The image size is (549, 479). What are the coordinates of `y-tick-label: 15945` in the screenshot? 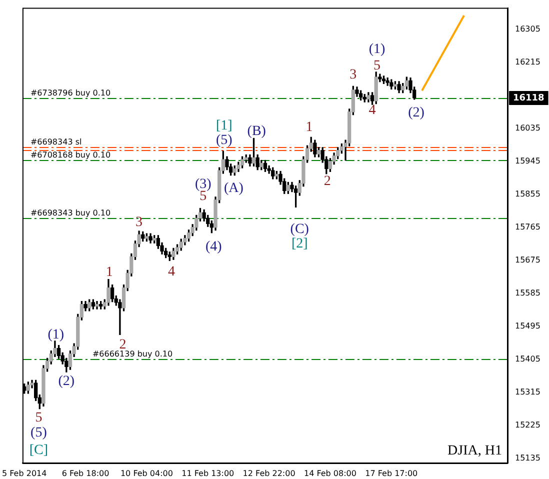 It's located at (527, 161).